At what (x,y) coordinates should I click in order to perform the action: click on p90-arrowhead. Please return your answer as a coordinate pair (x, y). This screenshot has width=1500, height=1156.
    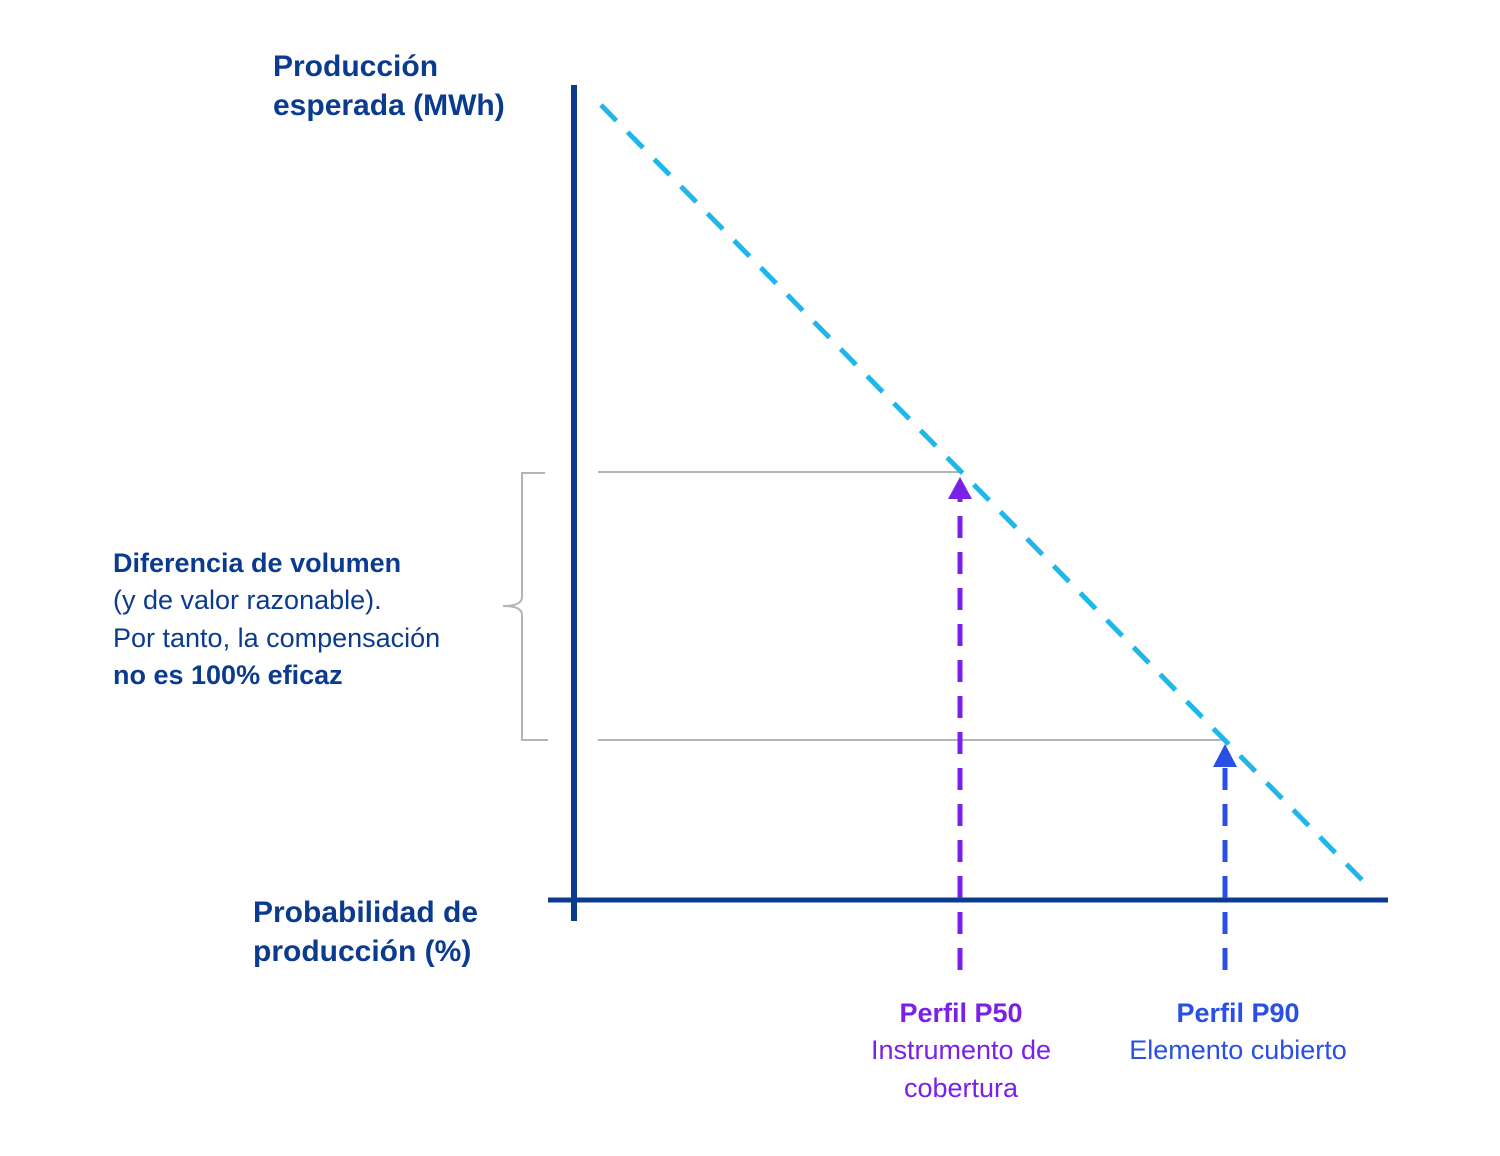
    Looking at the image, I should click on (1225, 755).